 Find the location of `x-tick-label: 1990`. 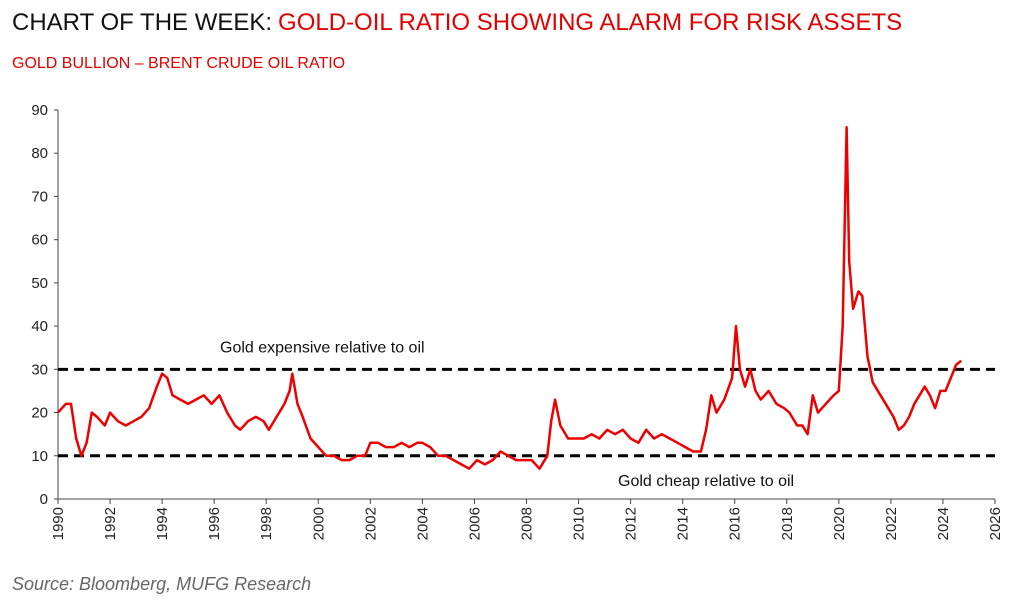

x-tick-label: 1990 is located at coordinates (58, 523).